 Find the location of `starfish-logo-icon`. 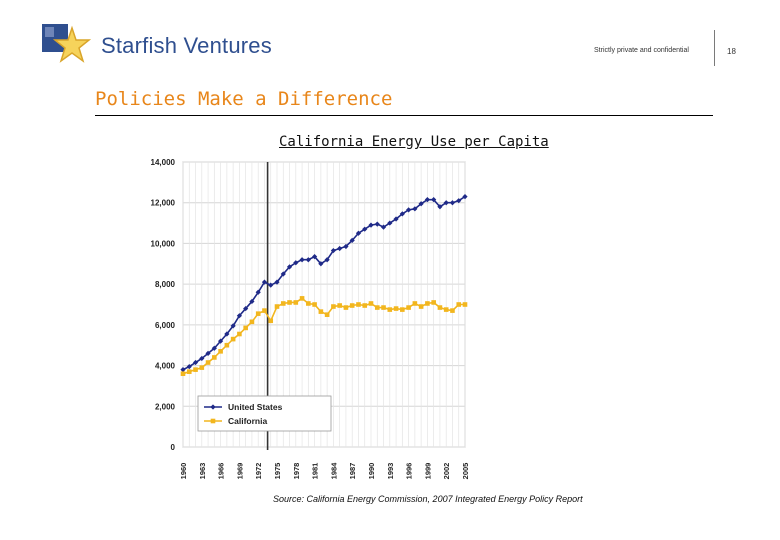

starfish-logo-icon is located at coordinates (70, 46).